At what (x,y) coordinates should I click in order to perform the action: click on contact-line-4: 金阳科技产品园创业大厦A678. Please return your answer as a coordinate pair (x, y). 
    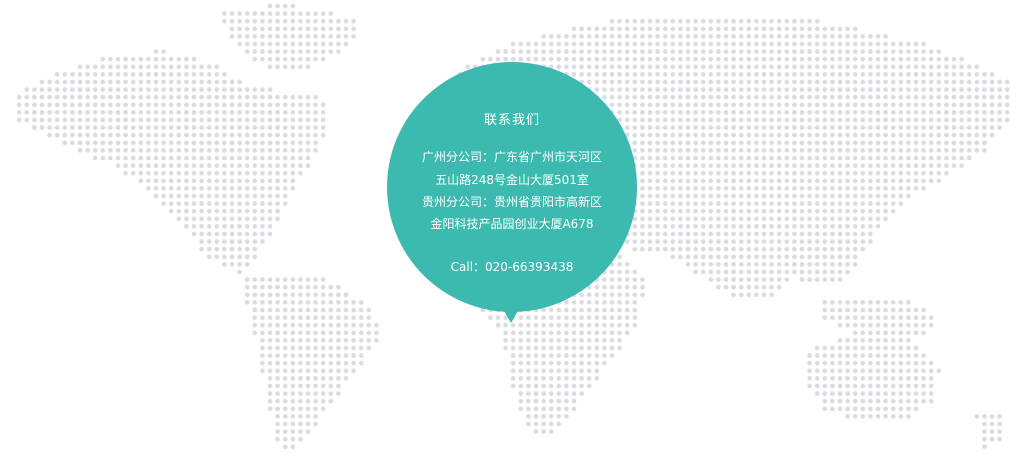
    Looking at the image, I should click on (512, 224).